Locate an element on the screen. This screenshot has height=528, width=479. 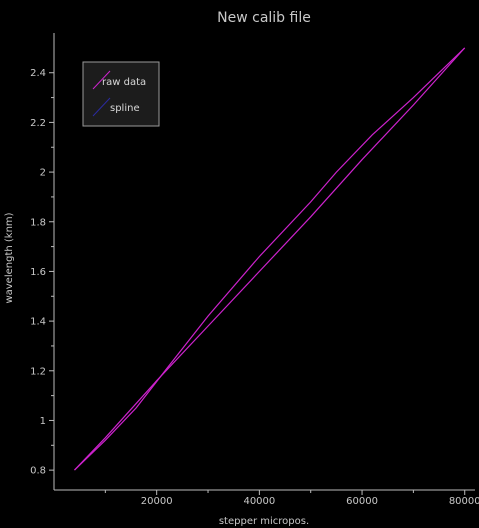
y-tick-label: 1.4 is located at coordinates (38, 322).